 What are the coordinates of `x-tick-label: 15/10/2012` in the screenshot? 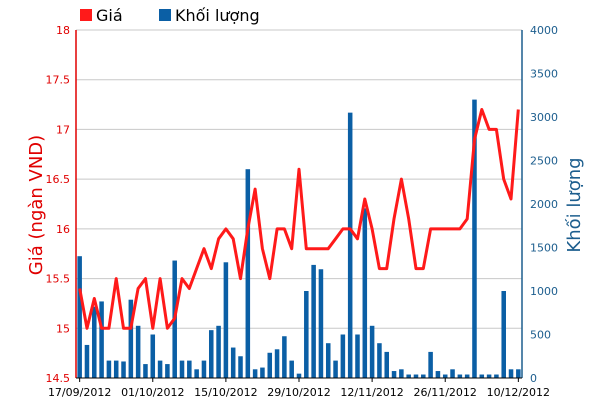 It's located at (225, 392).